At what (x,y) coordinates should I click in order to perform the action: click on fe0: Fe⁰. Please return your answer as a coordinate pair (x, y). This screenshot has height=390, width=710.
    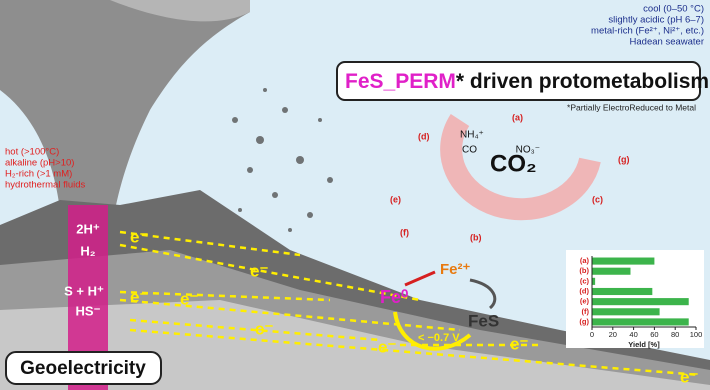
    Looking at the image, I should click on (394, 297).